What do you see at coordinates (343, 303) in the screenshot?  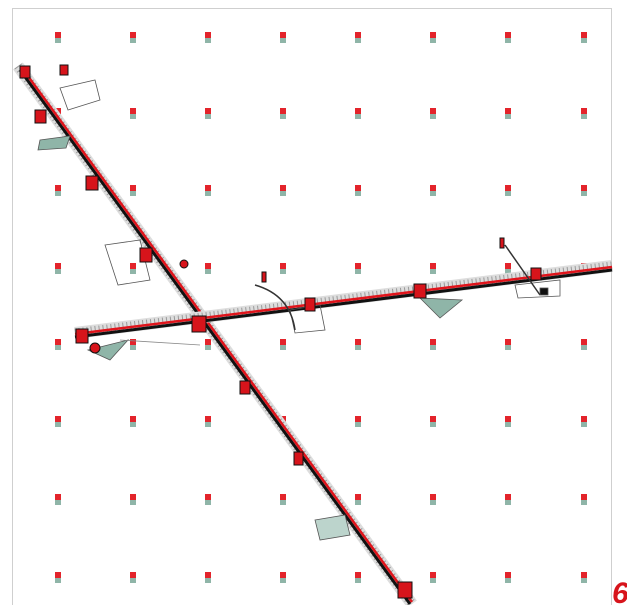 I see `gallery-spine` at bounding box center [343, 303].